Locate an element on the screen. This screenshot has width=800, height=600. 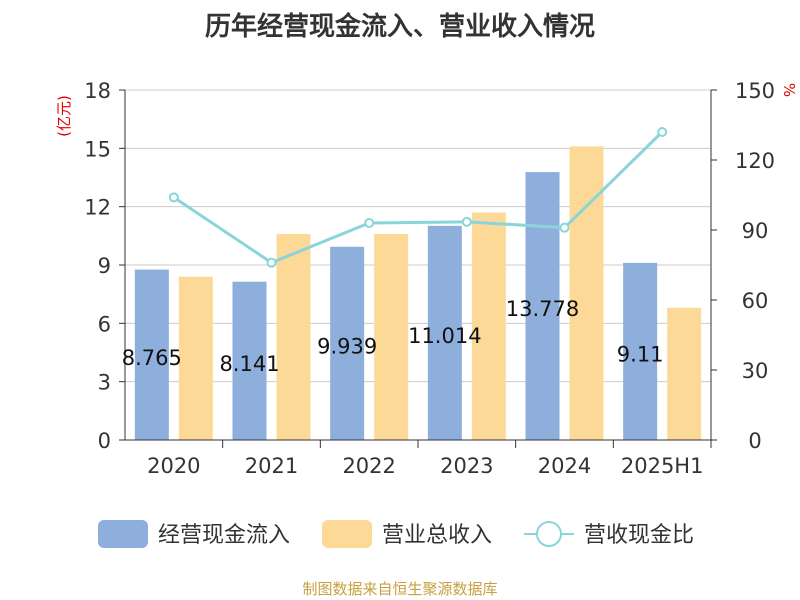
left-tick-label: 6 is located at coordinates (104, 324).